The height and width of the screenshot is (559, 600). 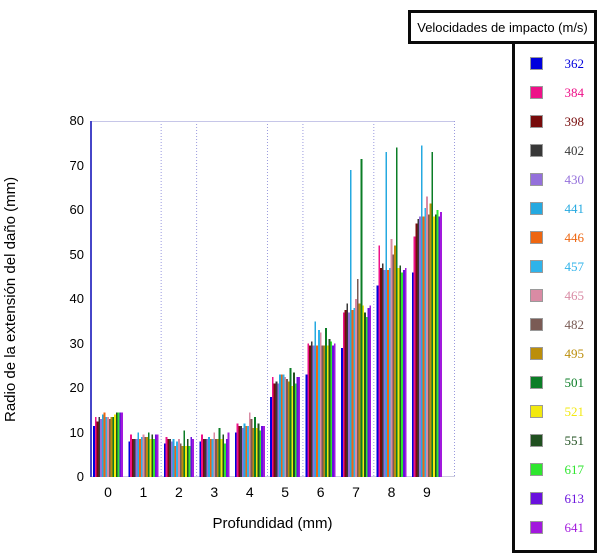 What do you see at coordinates (317, 411) in the screenshot?
I see `bar-446-cat6` at bounding box center [317, 411].